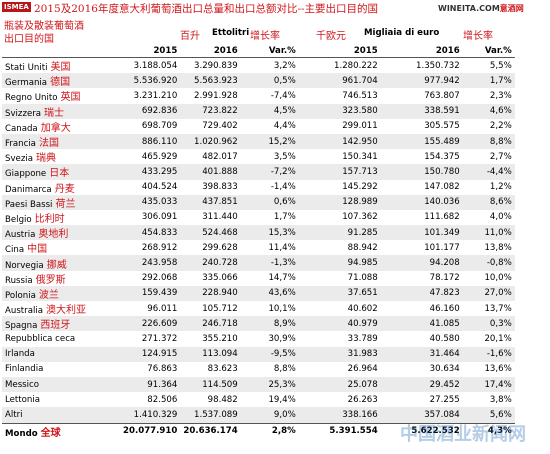 The height and width of the screenshot is (454, 550). What do you see at coordinates (421, 415) in the screenshot?
I see `value-cell: 357.084` at bounding box center [421, 415].